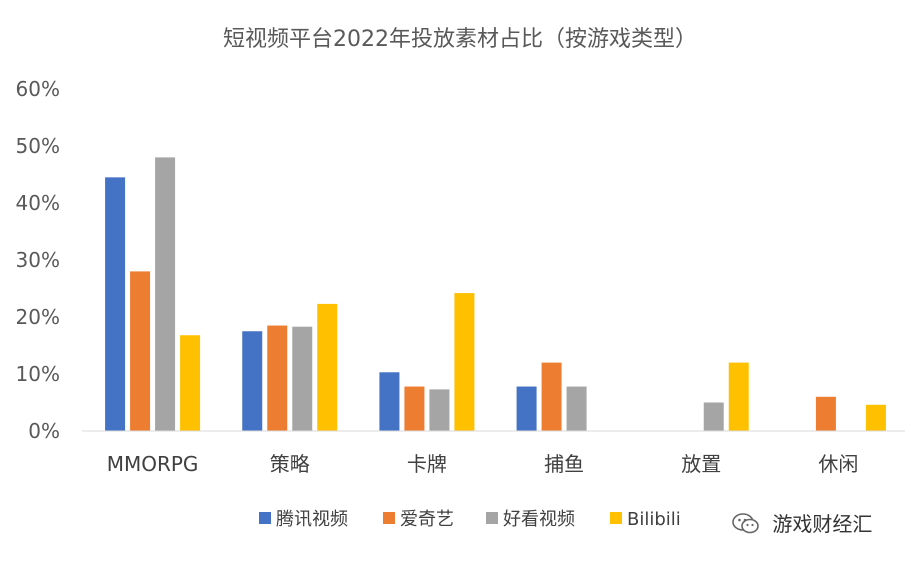  What do you see at coordinates (822, 524) in the screenshot?
I see `watermark-text: 游戏财经汇` at bounding box center [822, 524].